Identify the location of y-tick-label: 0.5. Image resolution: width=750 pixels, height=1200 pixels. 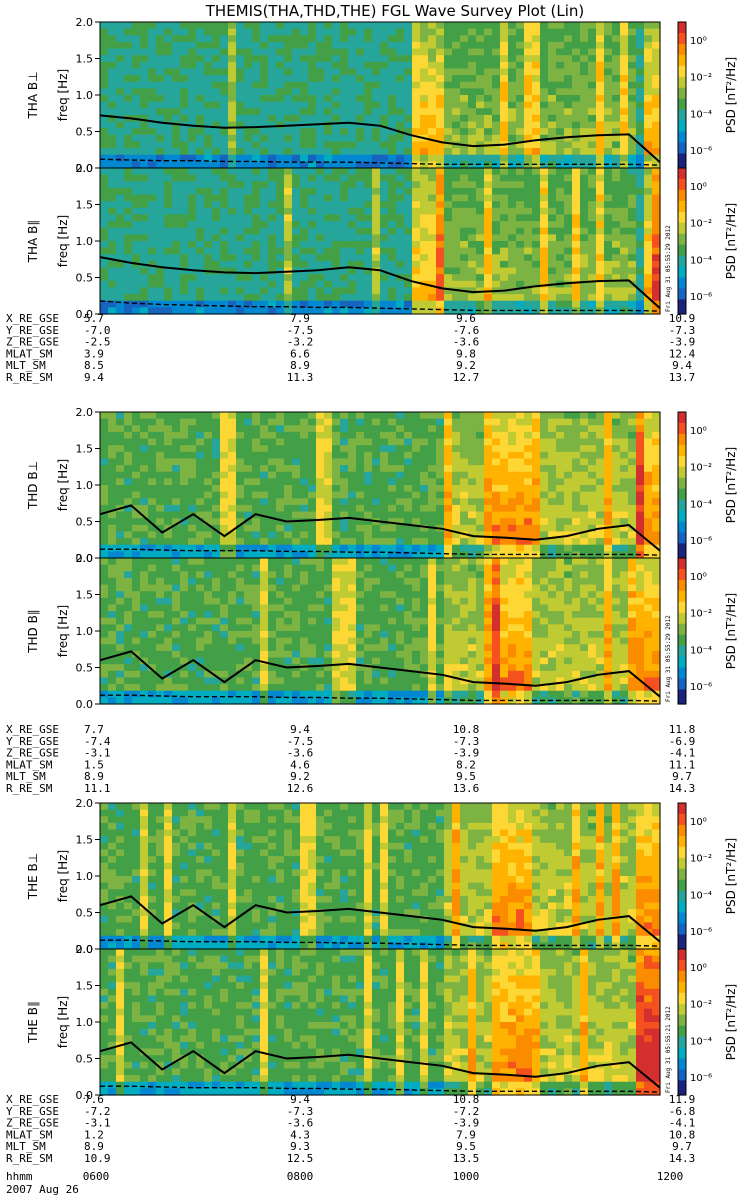
(85, 522).